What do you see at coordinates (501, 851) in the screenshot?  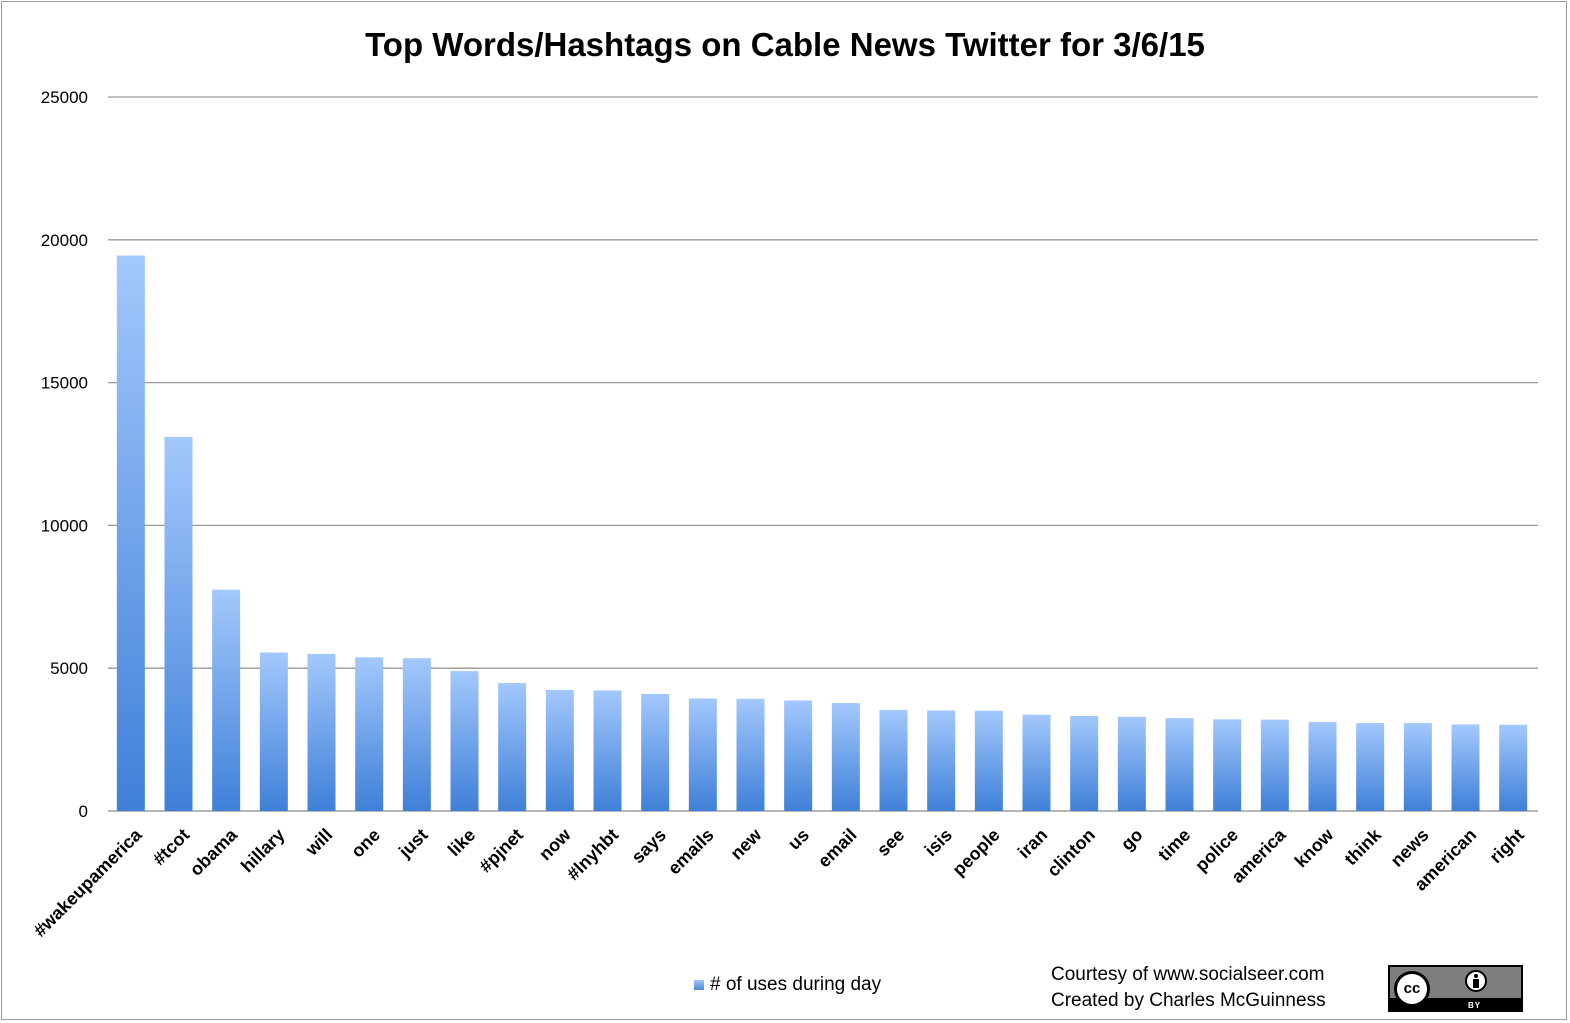 I see `x-tick-label: #pjnet` at bounding box center [501, 851].